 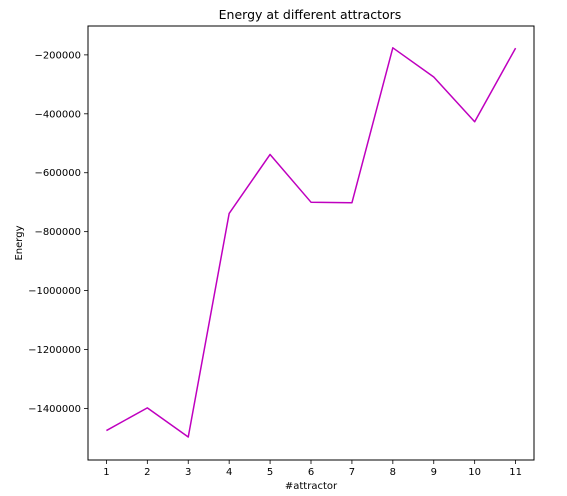 What do you see at coordinates (229, 472) in the screenshot?
I see `x-tick-label: 4` at bounding box center [229, 472].